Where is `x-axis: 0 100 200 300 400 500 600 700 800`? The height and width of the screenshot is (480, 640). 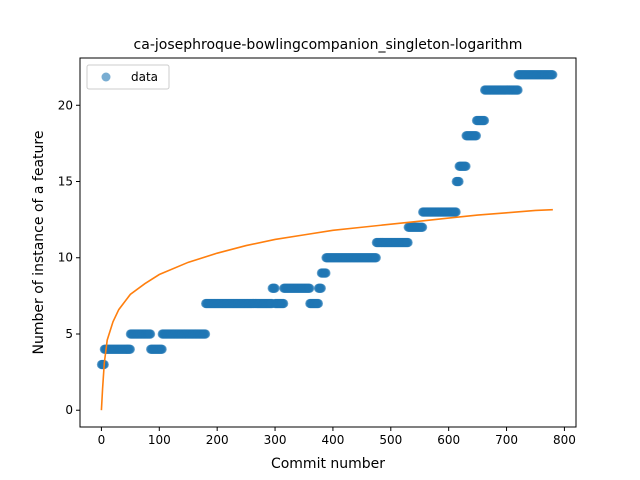
x-axis: 0 100 200 300 400 500 600 700 800 is located at coordinates (337, 437).